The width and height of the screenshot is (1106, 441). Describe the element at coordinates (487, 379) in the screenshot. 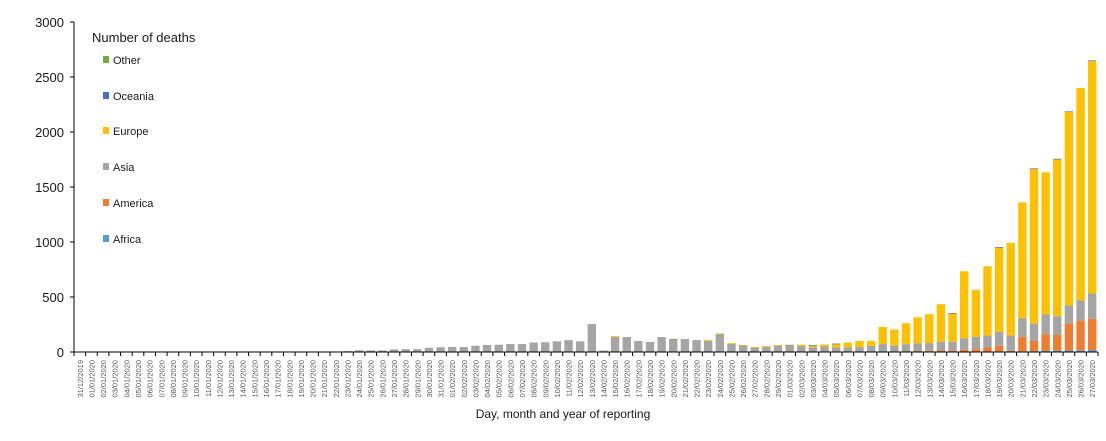

I see `x-tick-label: 04/02/2020` at that location.